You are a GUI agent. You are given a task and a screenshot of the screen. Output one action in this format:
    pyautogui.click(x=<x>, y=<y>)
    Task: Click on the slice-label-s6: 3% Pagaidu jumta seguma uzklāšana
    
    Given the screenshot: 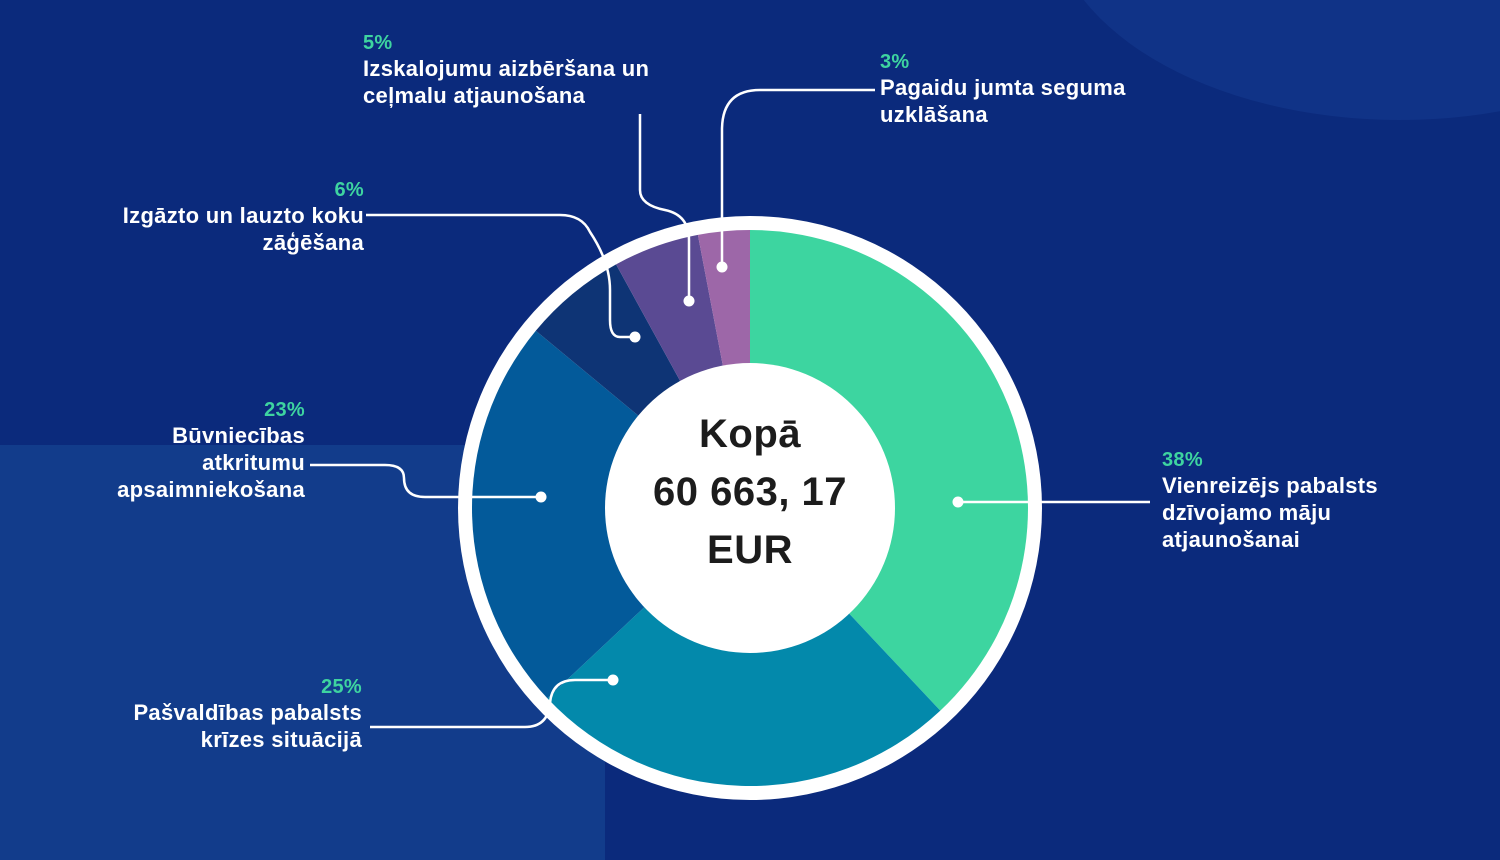 What is the action you would take?
    pyautogui.click(x=1050, y=89)
    